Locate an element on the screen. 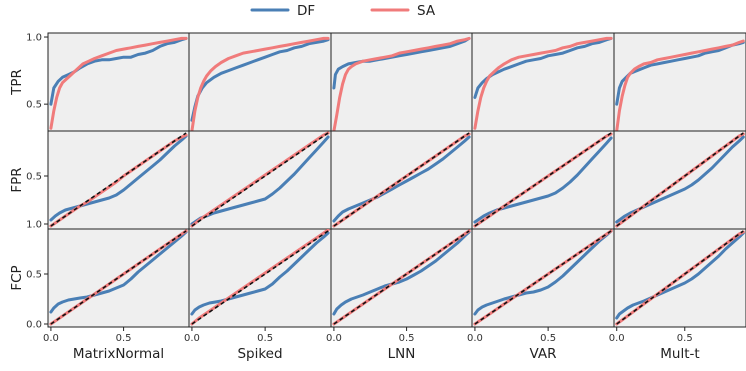 This screenshot has height=371, width=746. panel-fpr-lnn-plot-area is located at coordinates (401, 180).